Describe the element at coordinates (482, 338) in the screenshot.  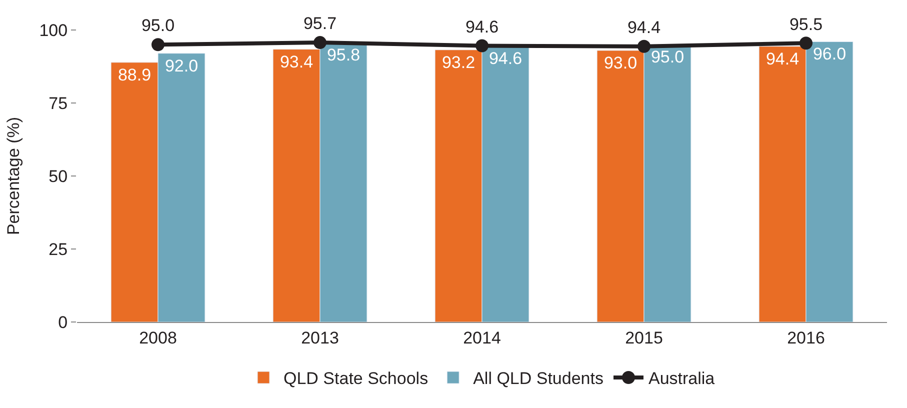
I see `x-tick-label: 2014` at that location.